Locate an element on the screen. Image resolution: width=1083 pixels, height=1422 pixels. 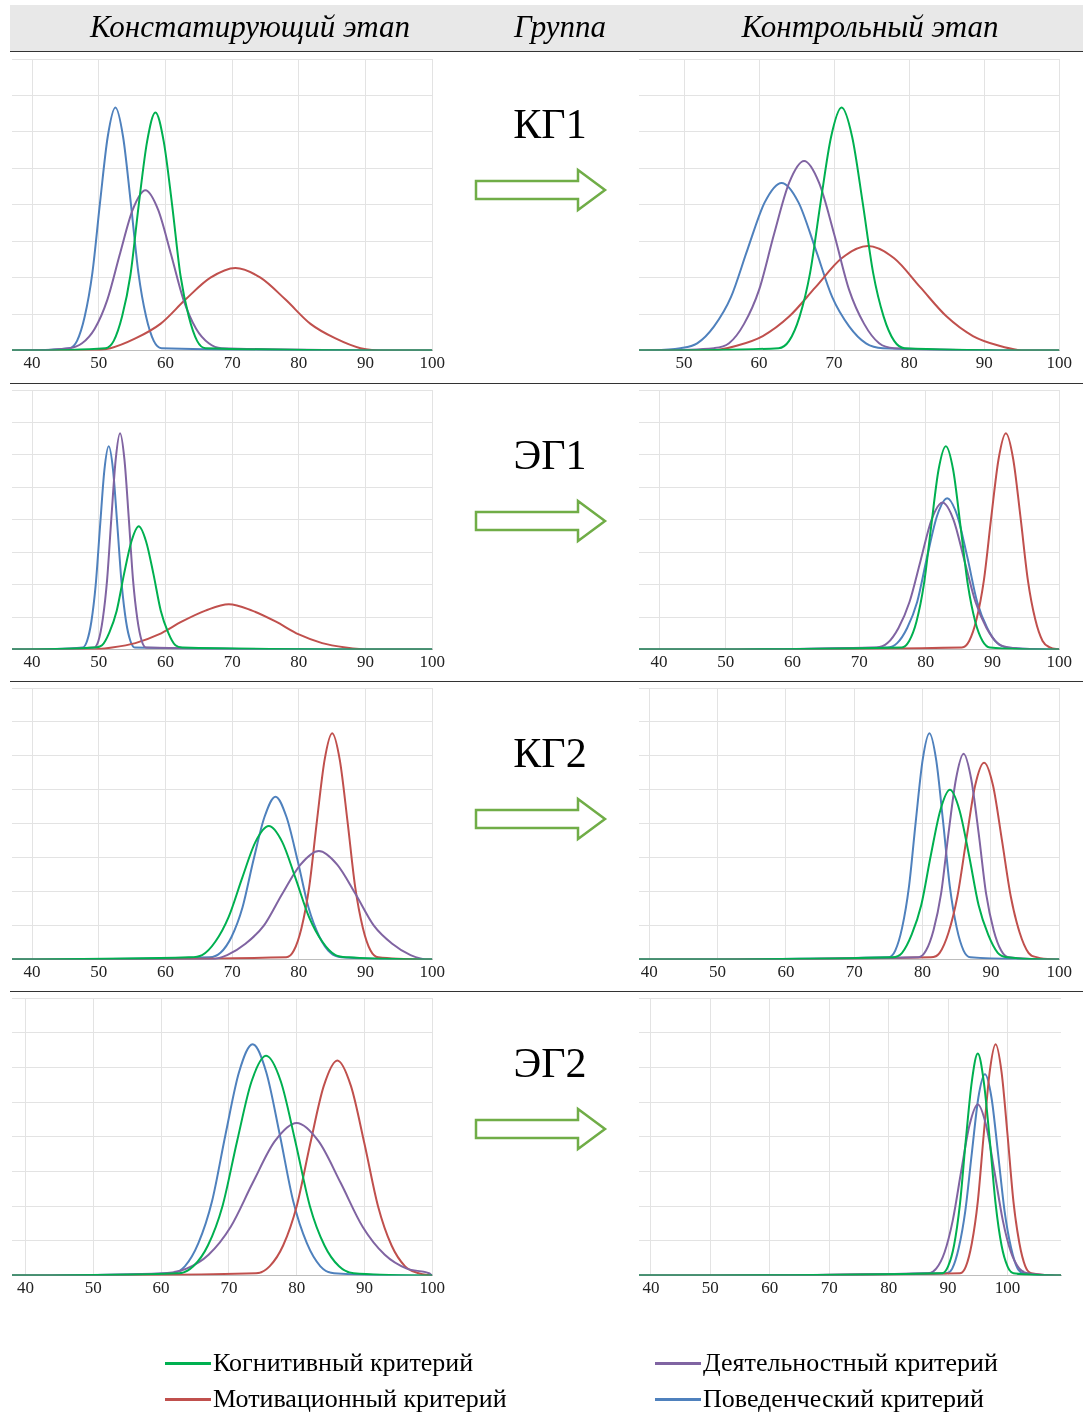
legend-label: Мотивационный критерий is located at coordinates (360, 1399).